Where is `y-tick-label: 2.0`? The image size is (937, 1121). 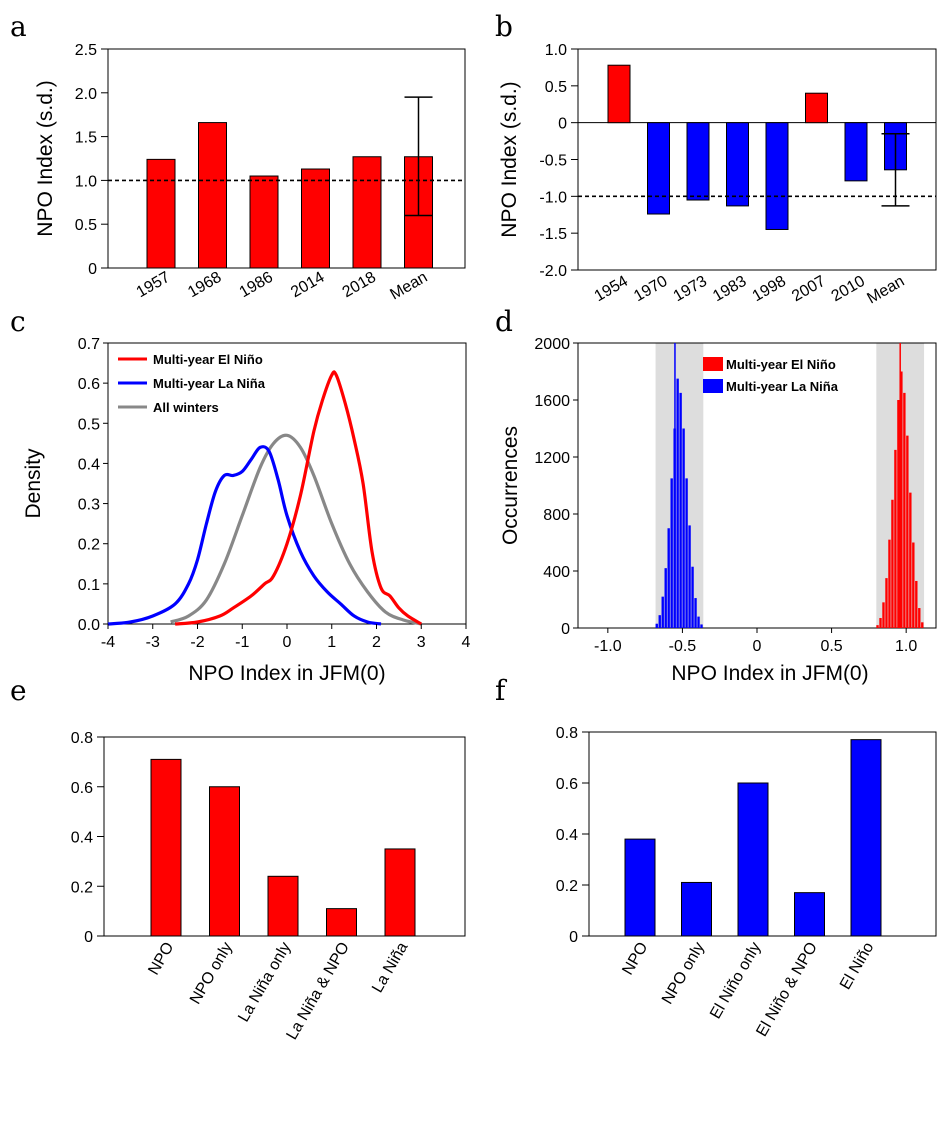 y-tick-label: 2.0 is located at coordinates (86, 94).